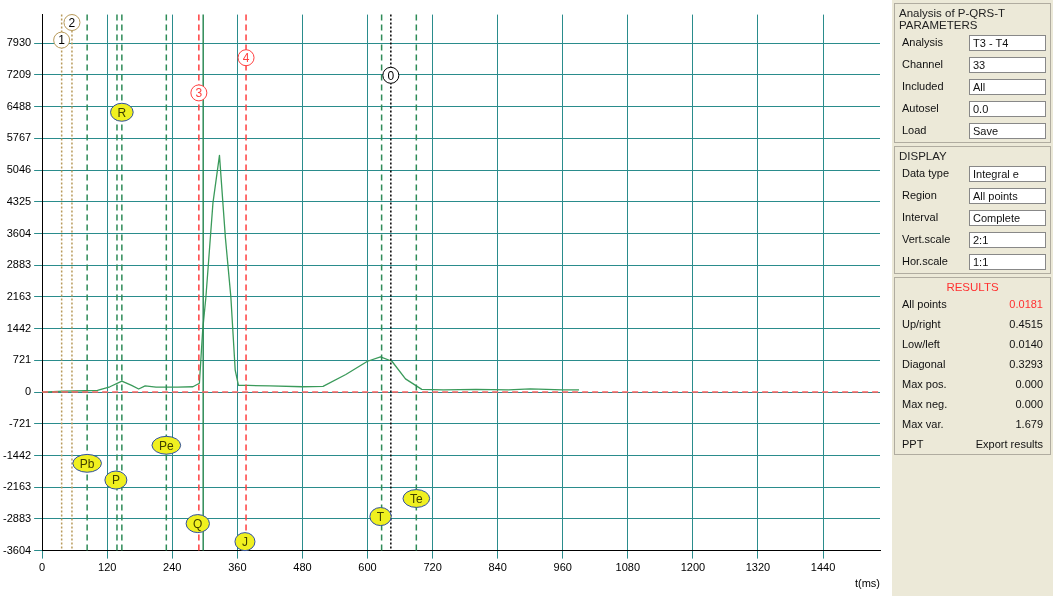 Image resolution: width=1053 pixels, height=596 pixels. Describe the element at coordinates (62, 40) in the screenshot. I see `annotation: 1` at that location.